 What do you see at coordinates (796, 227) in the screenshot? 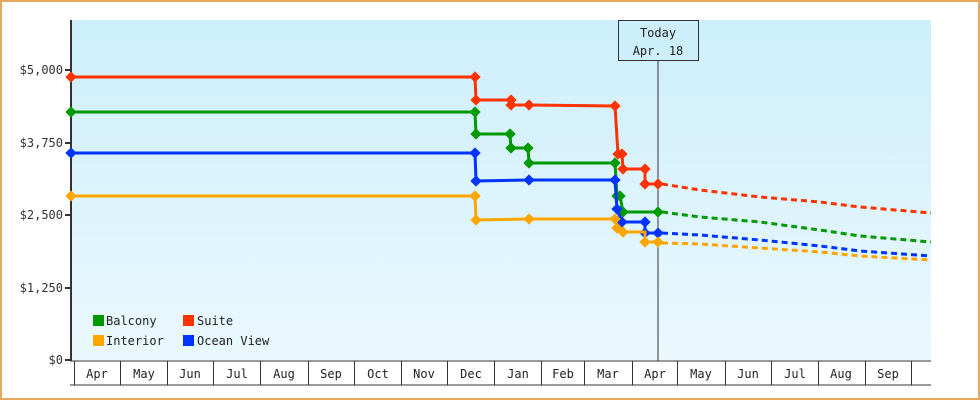
I see `balcony-forecast-line` at bounding box center [796, 227].